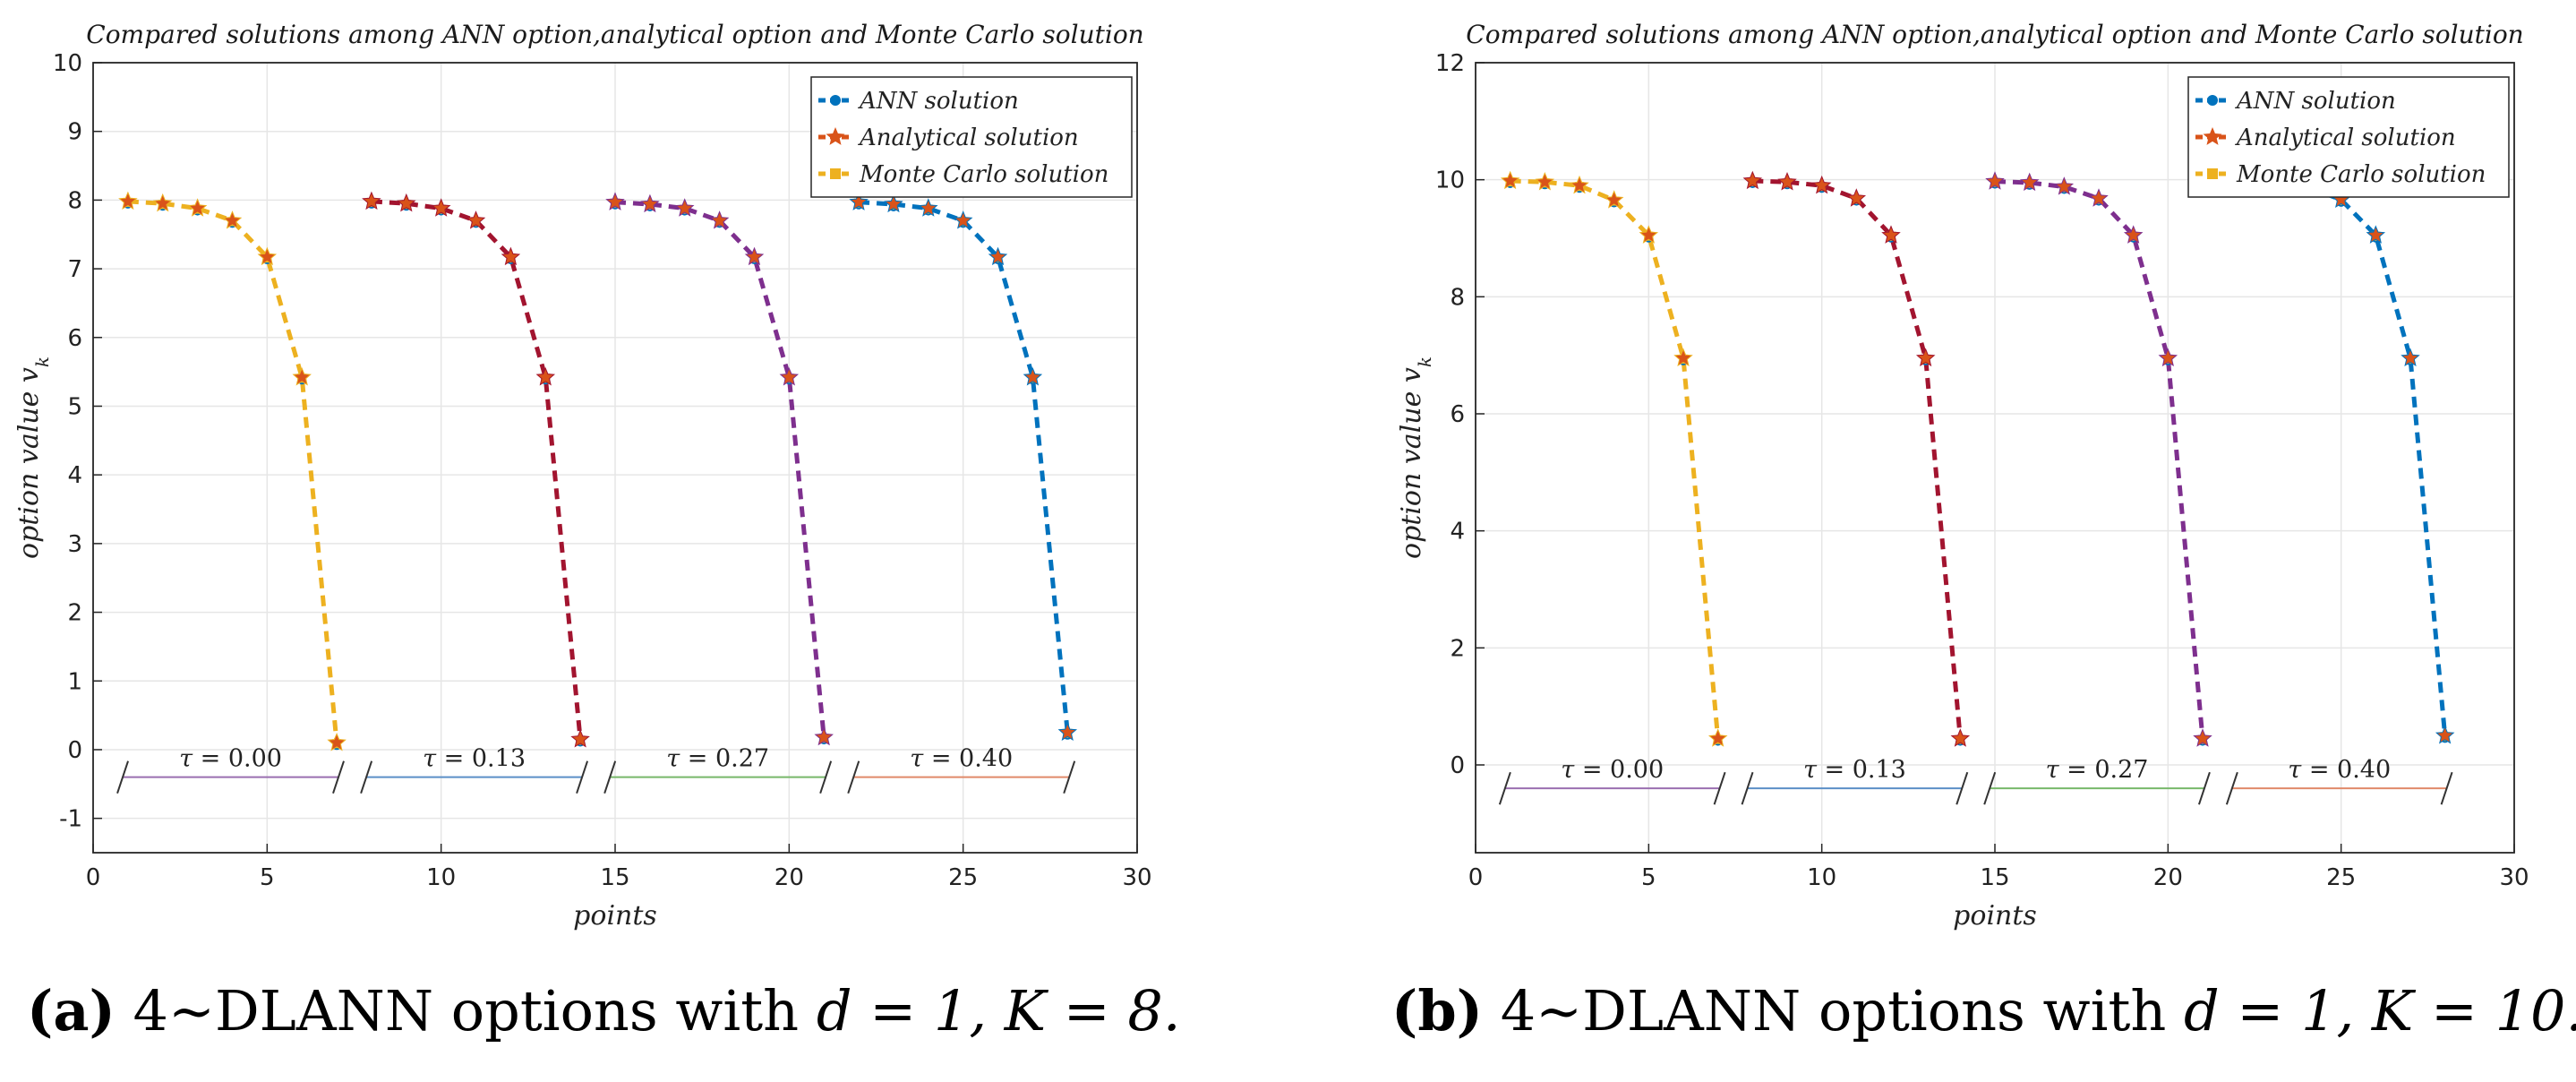  I want to click on c0-ytick-label-10: 9, so click(74, 132).